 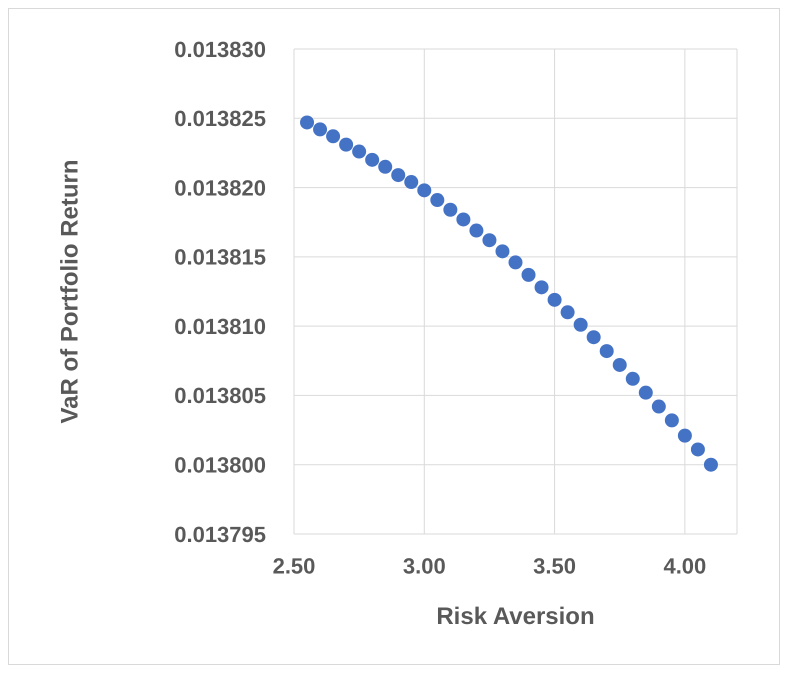 I want to click on y-tick-label: 0.013830, so click(x=220, y=49).